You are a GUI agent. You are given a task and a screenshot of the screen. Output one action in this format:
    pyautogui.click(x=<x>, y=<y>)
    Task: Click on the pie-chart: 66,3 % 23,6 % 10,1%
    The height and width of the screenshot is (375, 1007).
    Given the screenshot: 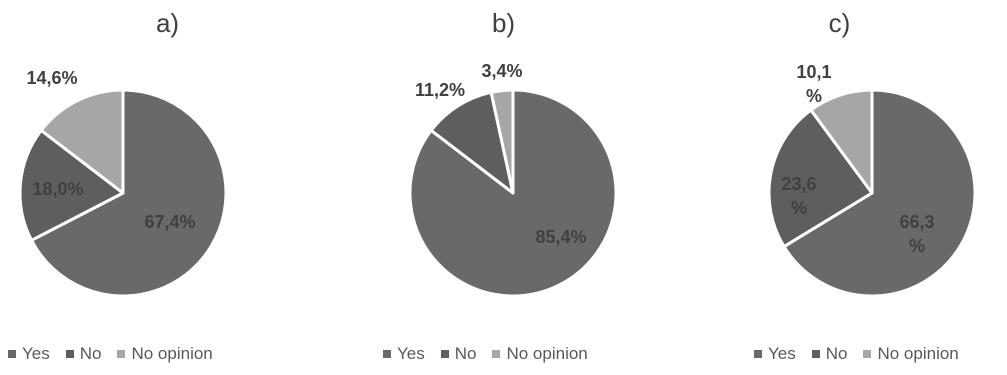 What is the action you would take?
    pyautogui.click(x=872, y=180)
    